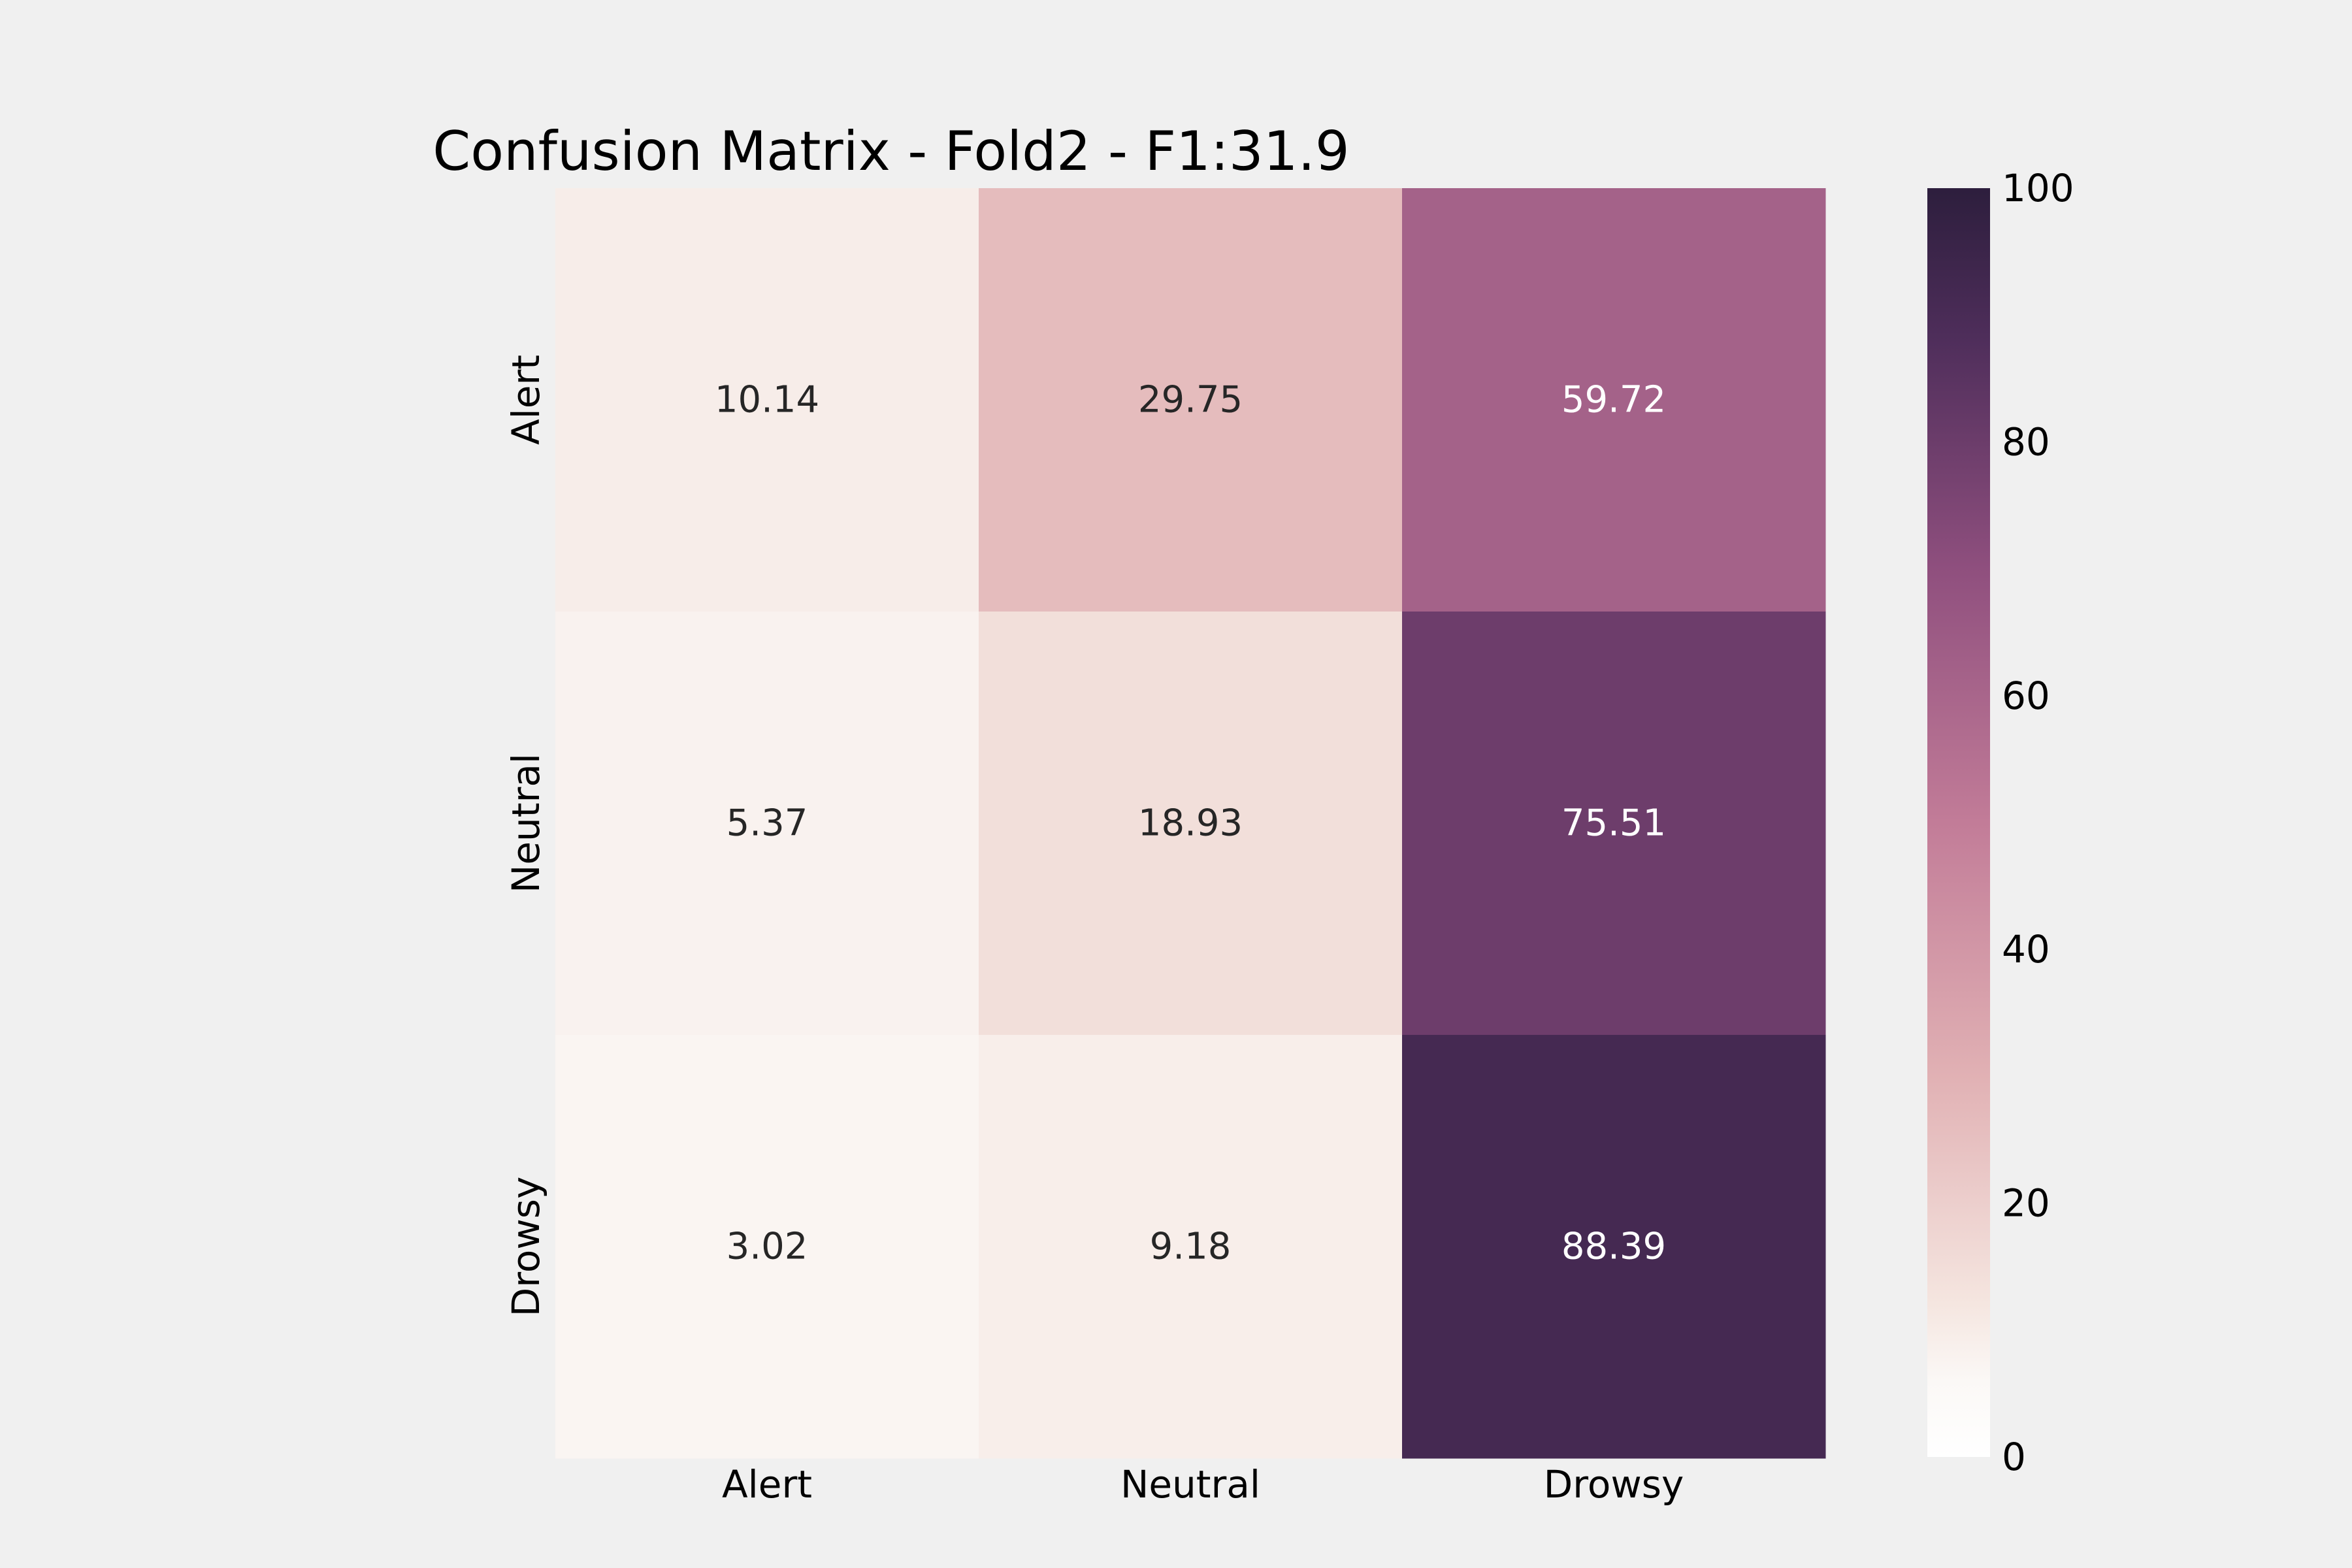 This screenshot has width=2352, height=1568. Describe the element at coordinates (2026, 441) in the screenshot. I see `colorbar-tick-label: 80` at that location.